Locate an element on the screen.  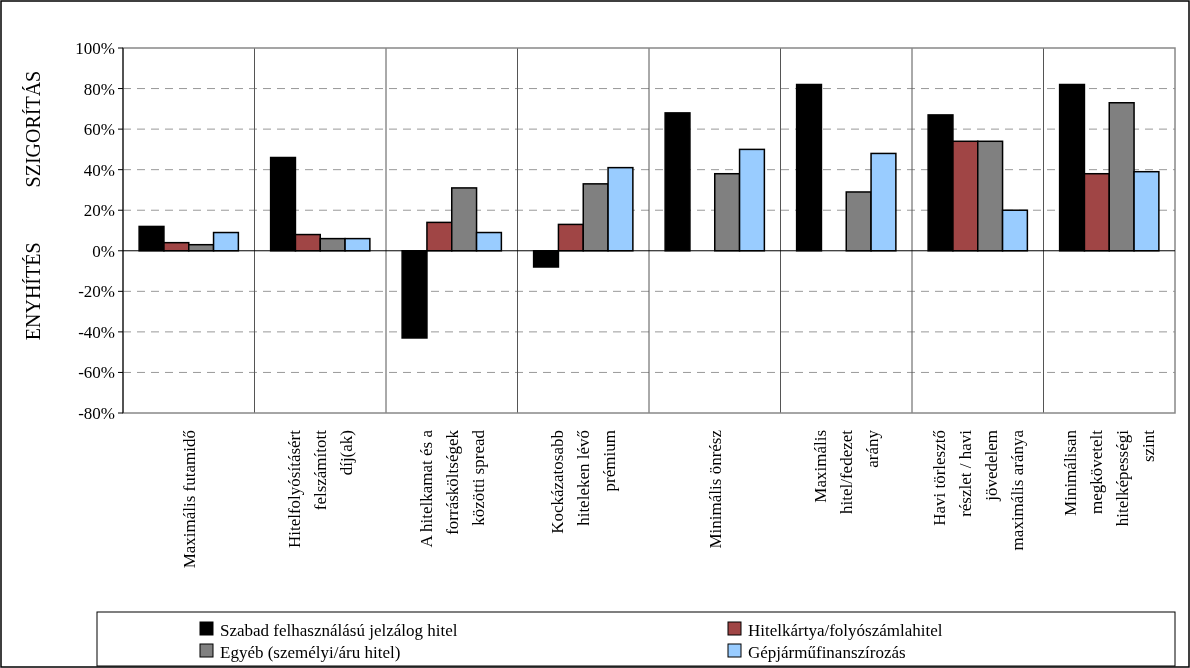
y-axis-title: SZIGORÍTÁS is located at coordinates (33, 129).